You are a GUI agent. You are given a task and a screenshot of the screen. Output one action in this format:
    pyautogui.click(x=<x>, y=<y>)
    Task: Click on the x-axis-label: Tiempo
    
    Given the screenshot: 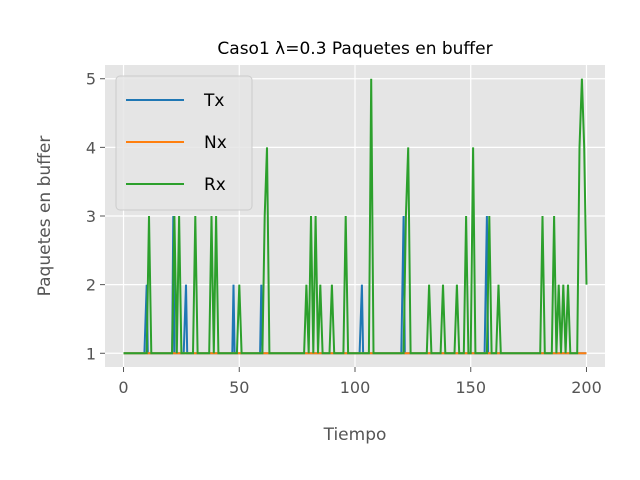 What is the action you would take?
    pyautogui.click(x=355, y=435)
    